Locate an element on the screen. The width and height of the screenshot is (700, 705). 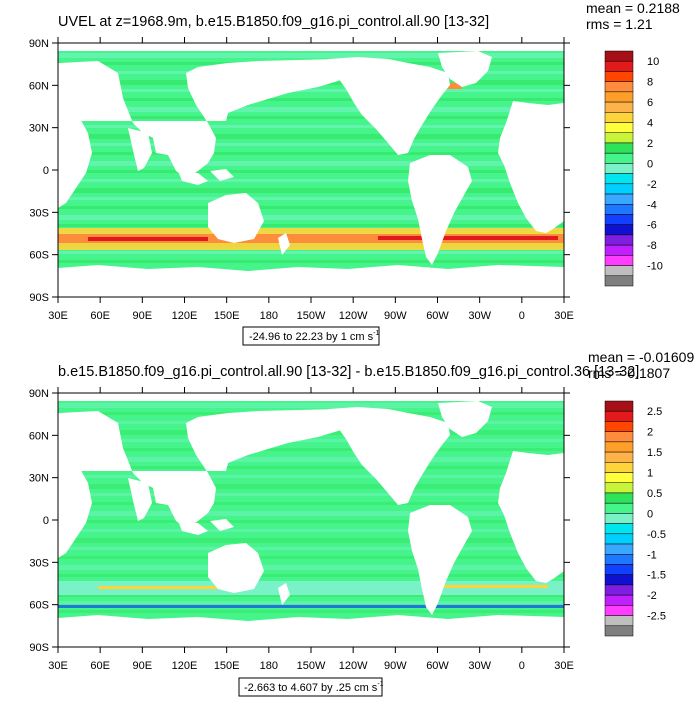
panel-2-rms: rms = 0.1807 is located at coordinates (629, 373).